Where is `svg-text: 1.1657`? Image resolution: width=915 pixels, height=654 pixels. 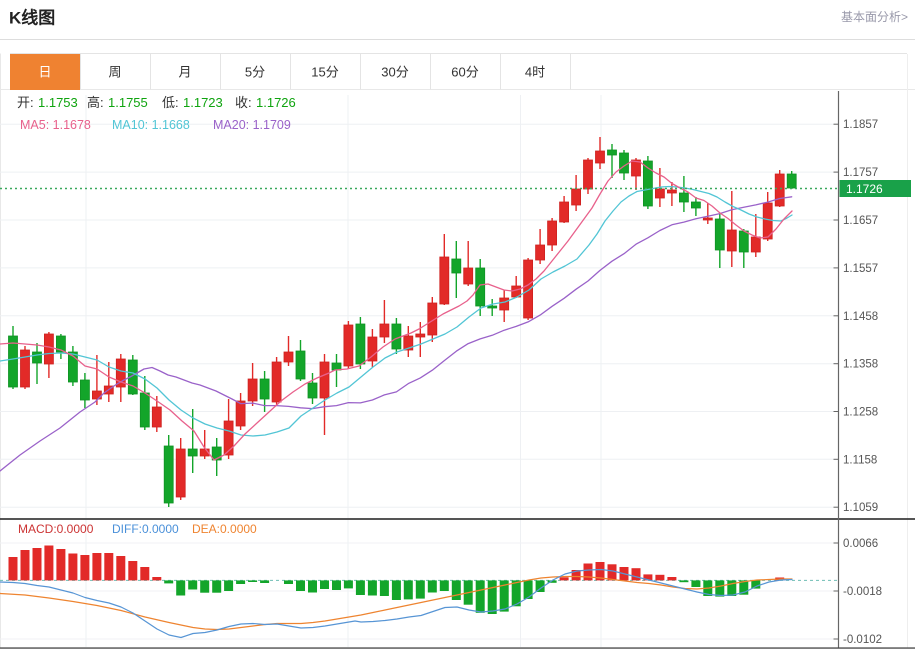
svg-text: 1.1657 is located at coordinates (860, 221).